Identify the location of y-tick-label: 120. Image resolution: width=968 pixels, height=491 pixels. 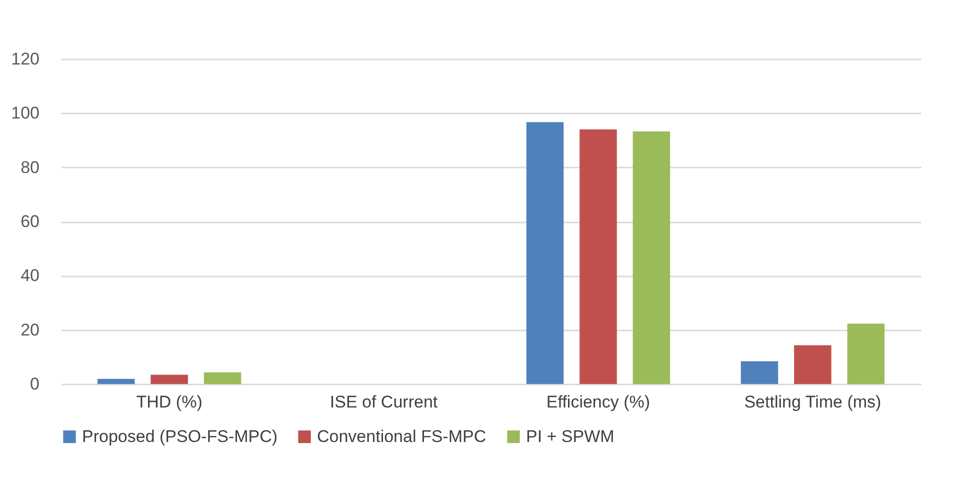
(25, 59).